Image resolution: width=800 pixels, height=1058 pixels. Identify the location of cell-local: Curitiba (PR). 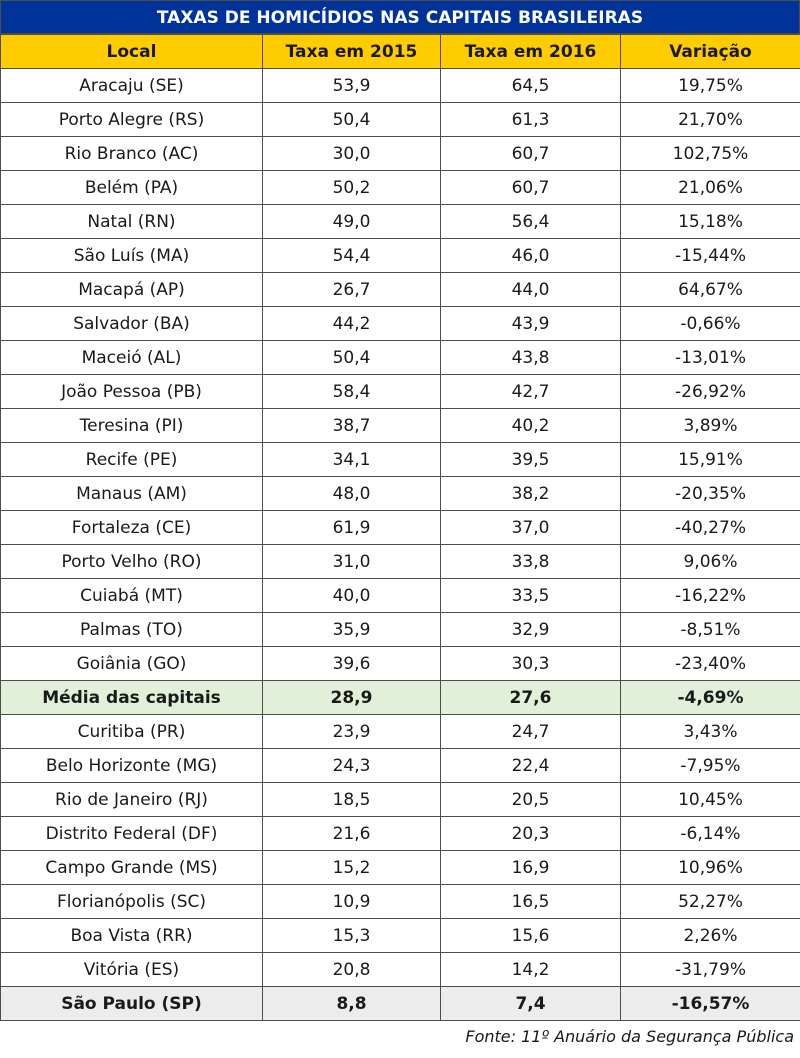
(131, 731).